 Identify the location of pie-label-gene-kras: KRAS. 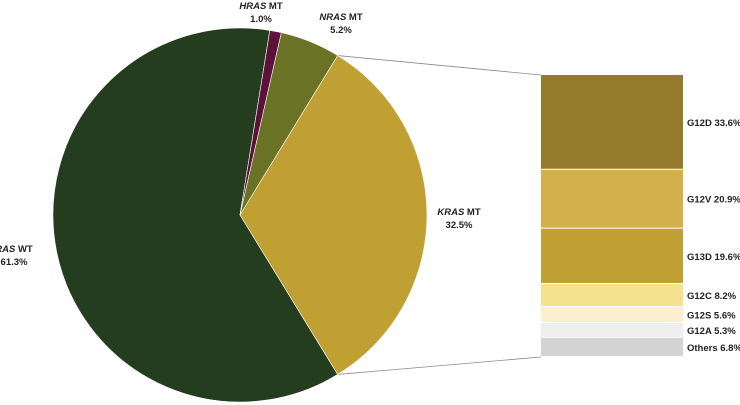
(451, 212).